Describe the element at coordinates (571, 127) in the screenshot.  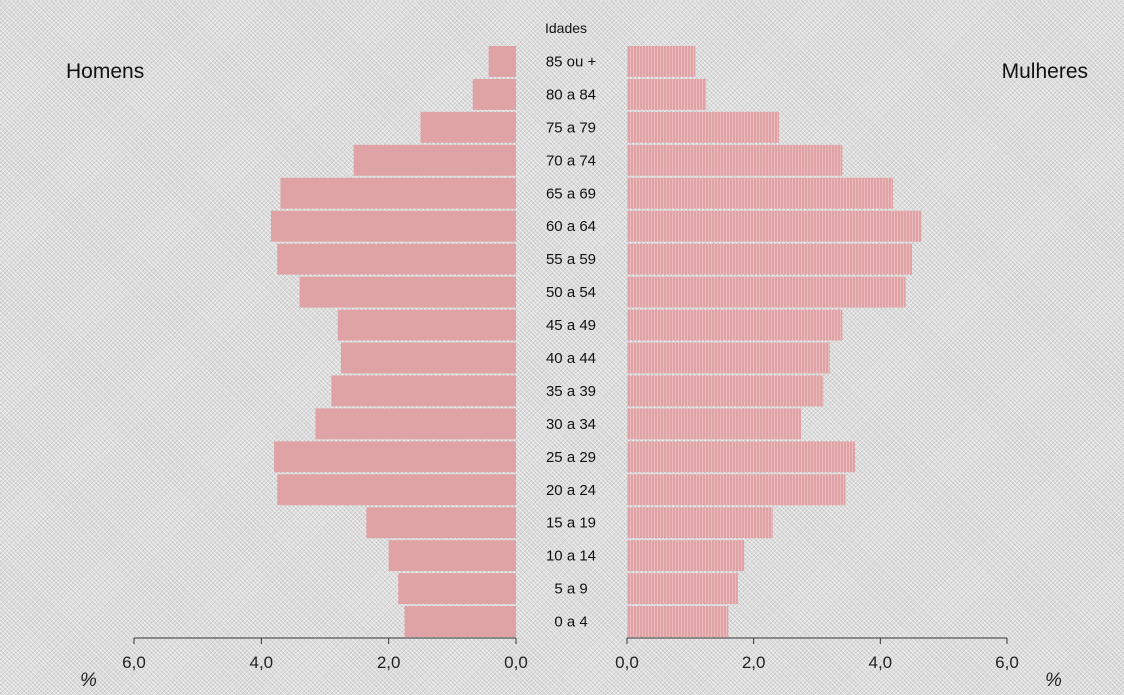
I see `age-label: 75 a 79` at that location.